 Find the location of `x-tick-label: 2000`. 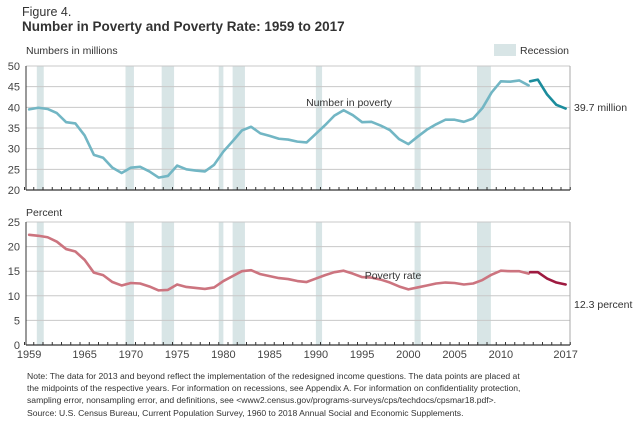

x-tick-label: 2000 is located at coordinates (408, 355).